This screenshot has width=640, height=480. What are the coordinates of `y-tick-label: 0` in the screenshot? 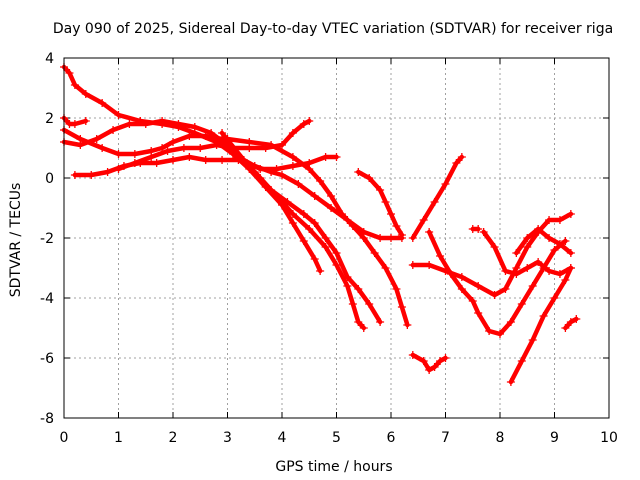 It's located at (49, 179).